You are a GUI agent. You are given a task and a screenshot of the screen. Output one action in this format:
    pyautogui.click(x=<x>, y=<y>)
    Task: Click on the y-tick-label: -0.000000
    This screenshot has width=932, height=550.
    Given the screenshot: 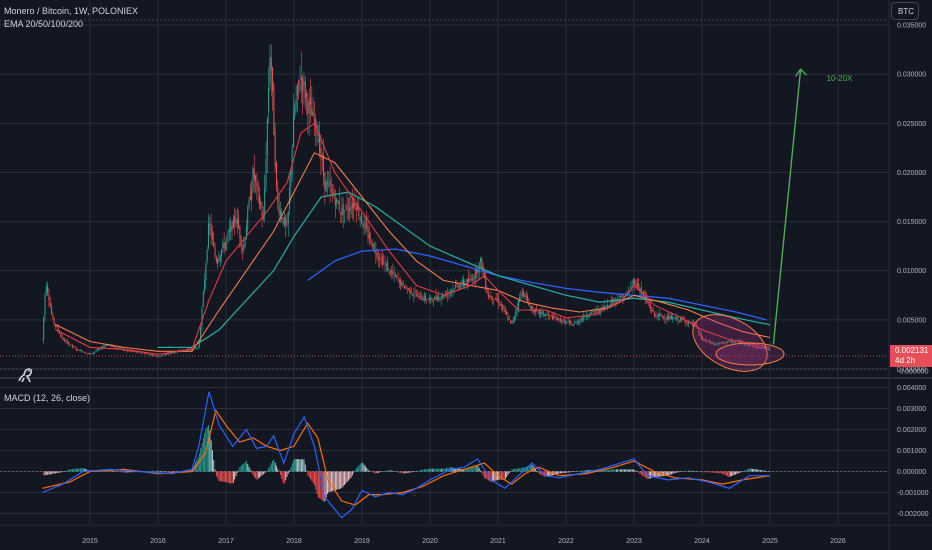 What is the action you would take?
    pyautogui.click(x=913, y=372)
    